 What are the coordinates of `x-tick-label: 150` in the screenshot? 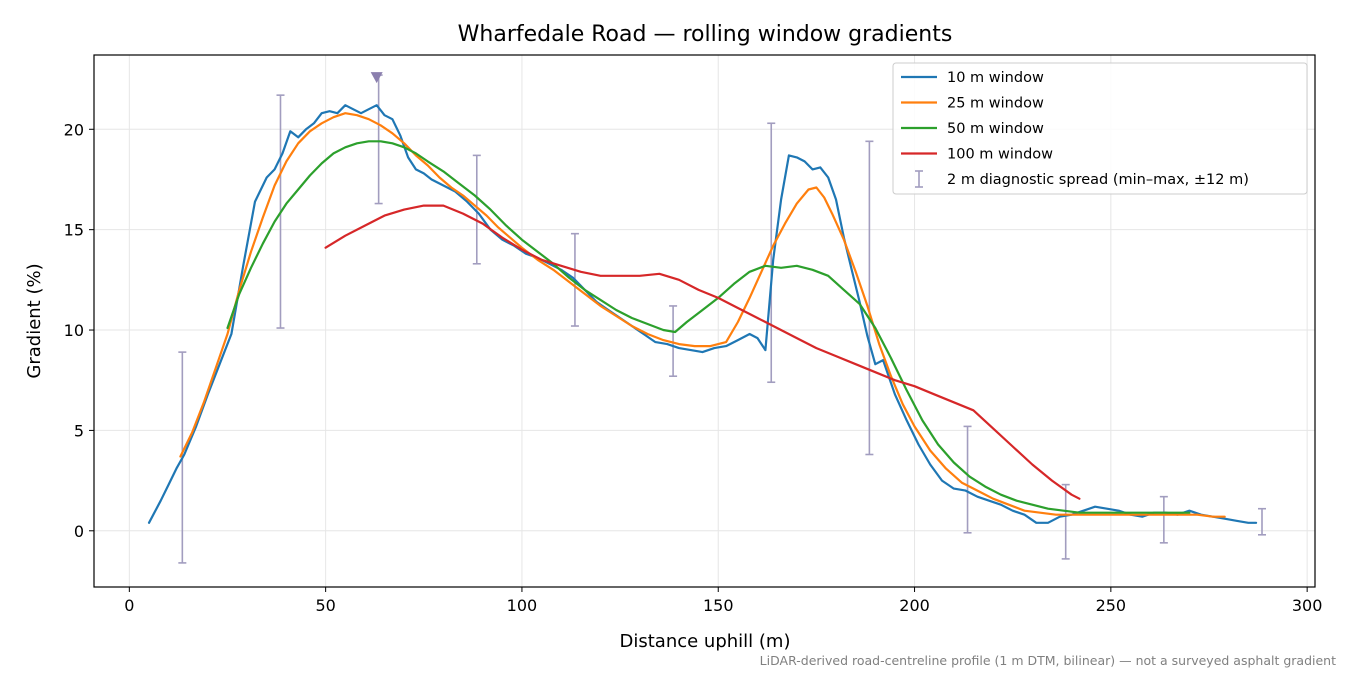 It's located at (718, 605).